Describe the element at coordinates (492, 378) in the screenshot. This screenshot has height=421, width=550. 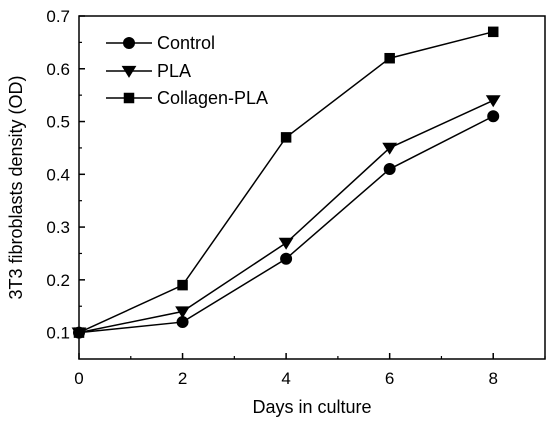
I see `x-tick-label: 8` at that location.